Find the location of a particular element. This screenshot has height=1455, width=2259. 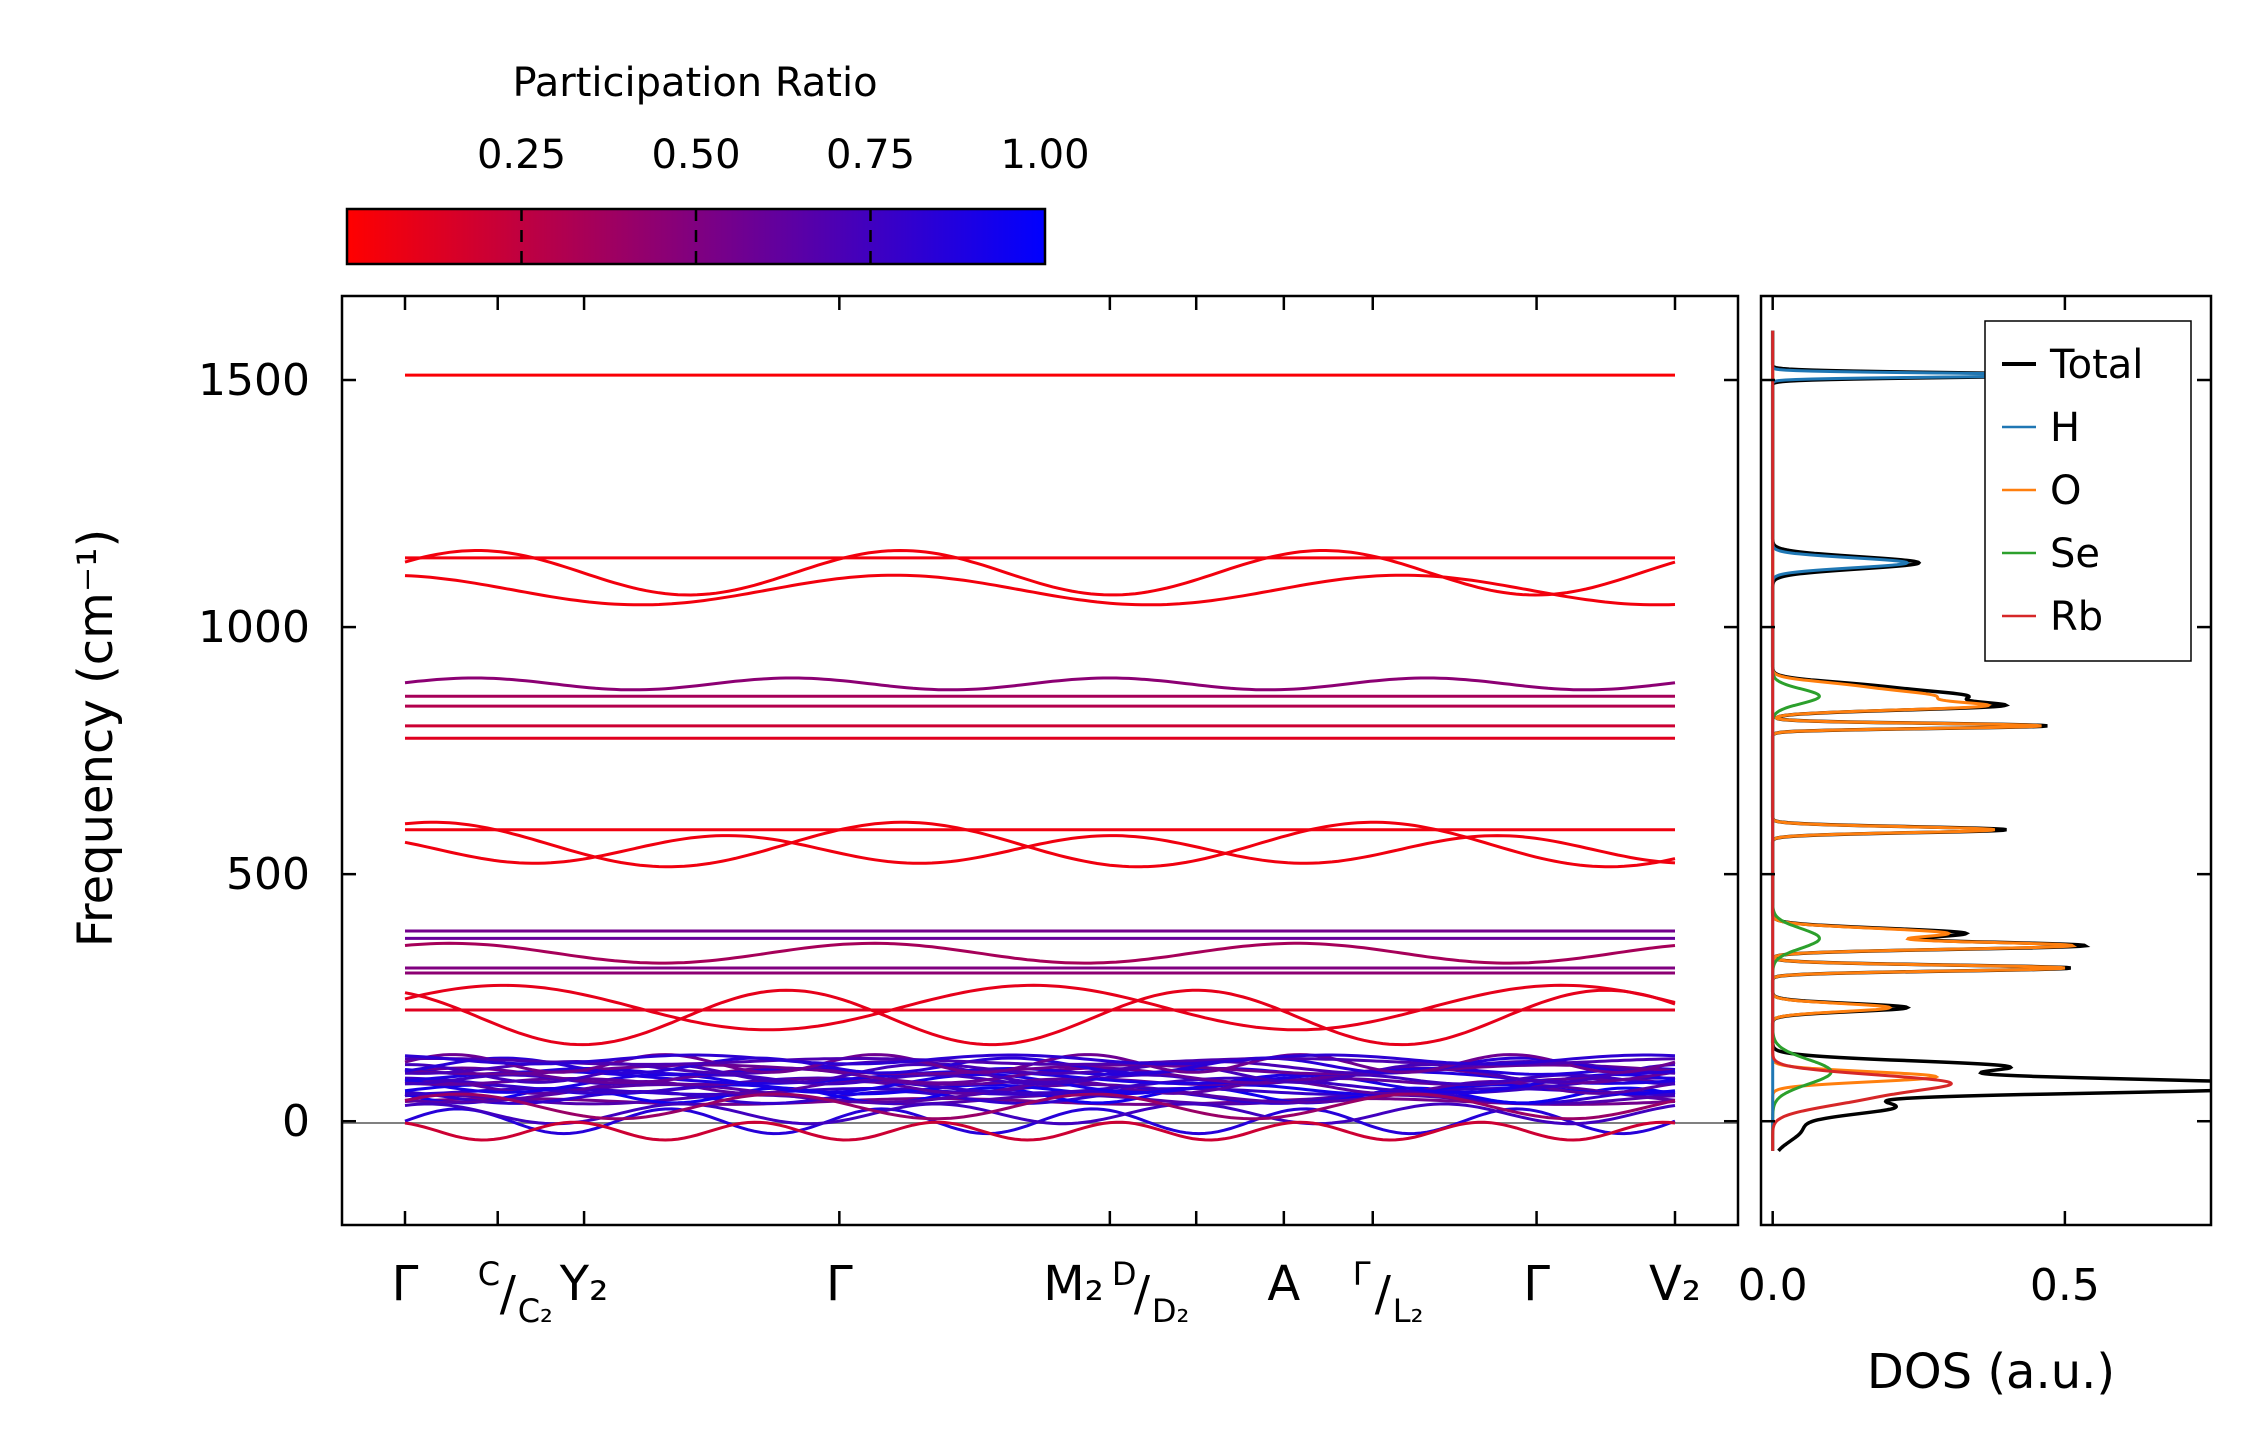

dos-x-axis-label: DOS (a.u.) is located at coordinates (1991, 1372).